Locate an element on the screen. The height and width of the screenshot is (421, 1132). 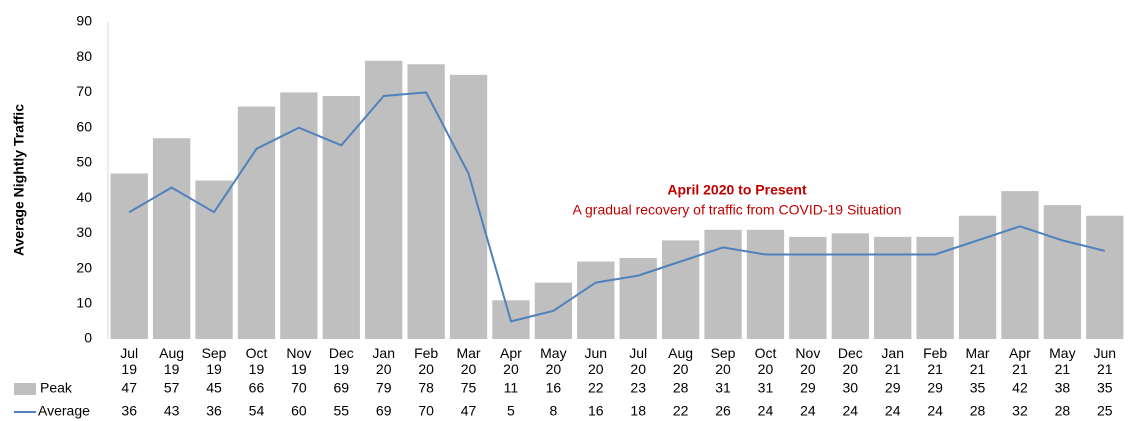
table-value: 30 is located at coordinates (851, 388).